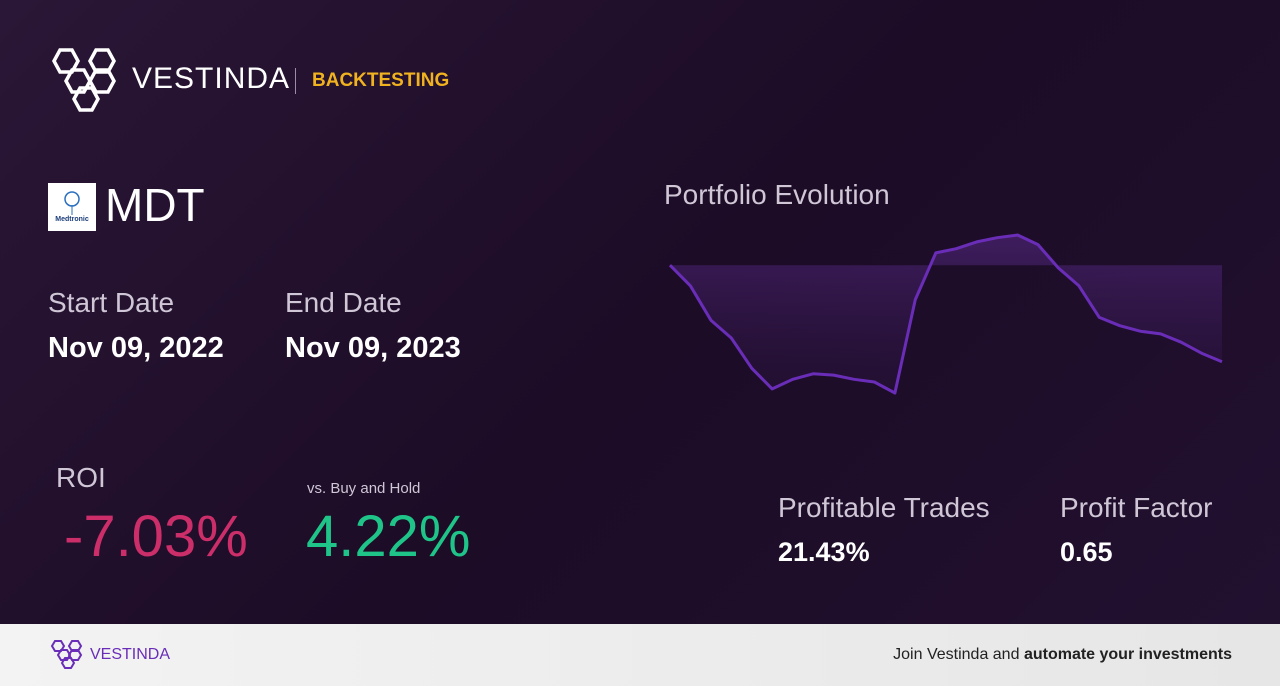 This screenshot has width=1280, height=686. Describe the element at coordinates (66, 654) in the screenshot. I see `footer-logo` at that location.